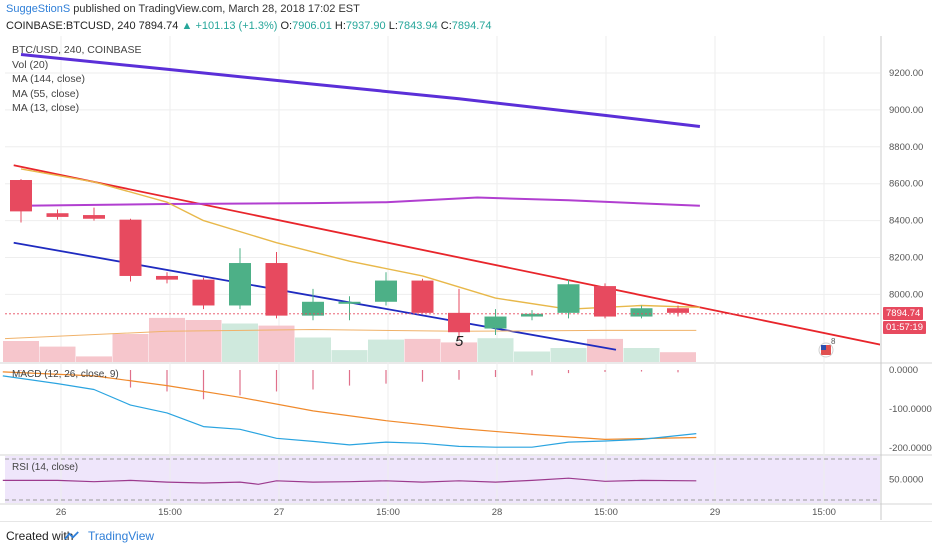 The width and height of the screenshot is (932, 550). I want to click on wave-annotation: 5, so click(459, 341).